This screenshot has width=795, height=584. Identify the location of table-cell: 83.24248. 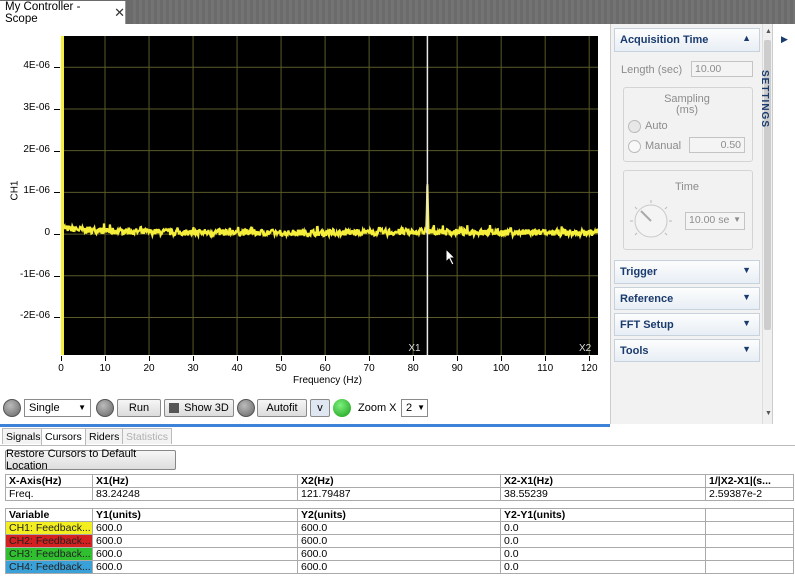
(195, 494).